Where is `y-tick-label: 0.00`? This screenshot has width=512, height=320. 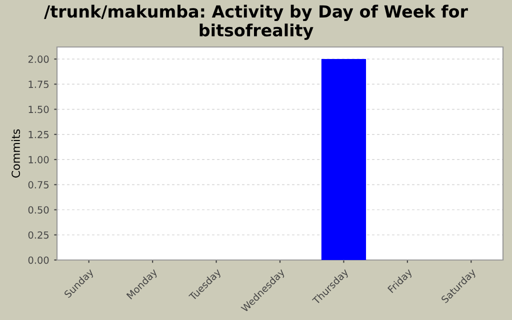 y-tick-label: 0.00 is located at coordinates (38, 260).